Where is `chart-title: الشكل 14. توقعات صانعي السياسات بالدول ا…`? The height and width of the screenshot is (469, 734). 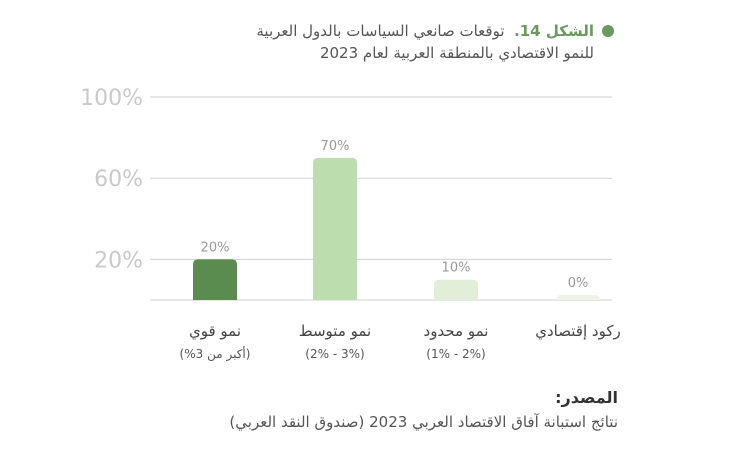 chart-title: الشكل 14. توقعات صانعي السياسات بالدول ا… is located at coordinates (334, 42).